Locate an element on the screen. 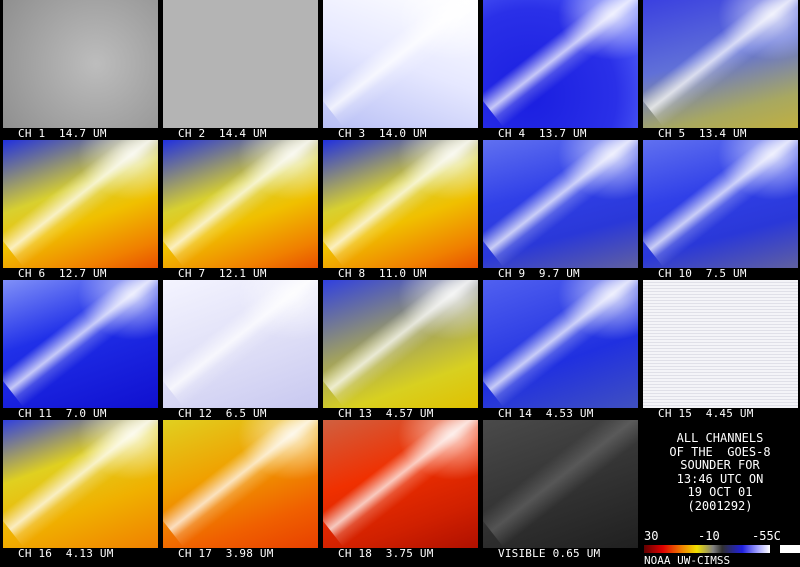 The height and width of the screenshot is (567, 800). channel-panel: CH 12 6.5 UM is located at coordinates (240, 350).